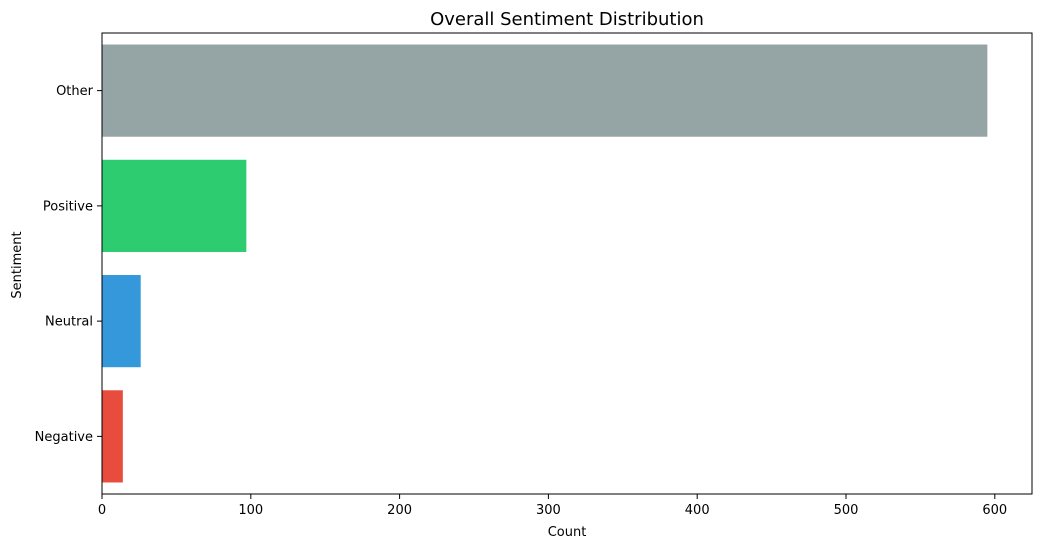 The height and width of the screenshot is (548, 1041). What do you see at coordinates (102, 510) in the screenshot?
I see `x-tick-label: 0` at bounding box center [102, 510].